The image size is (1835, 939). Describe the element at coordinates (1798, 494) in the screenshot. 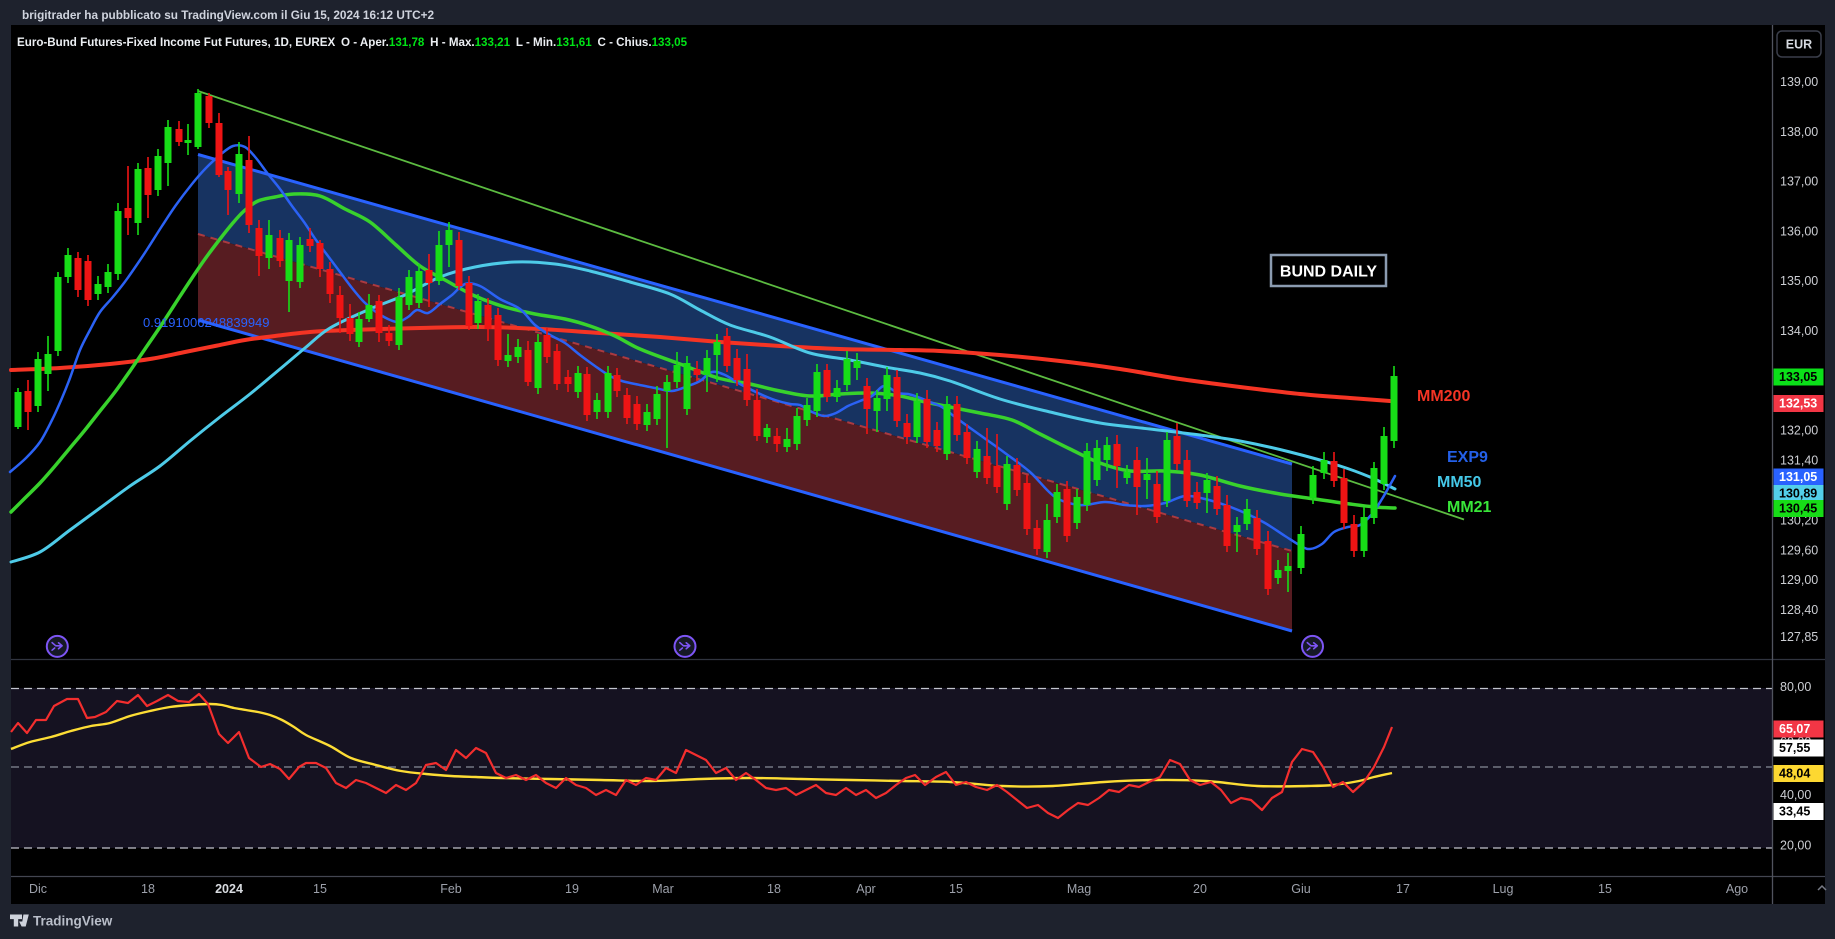

I see `svg-text: 130,89` at that location.